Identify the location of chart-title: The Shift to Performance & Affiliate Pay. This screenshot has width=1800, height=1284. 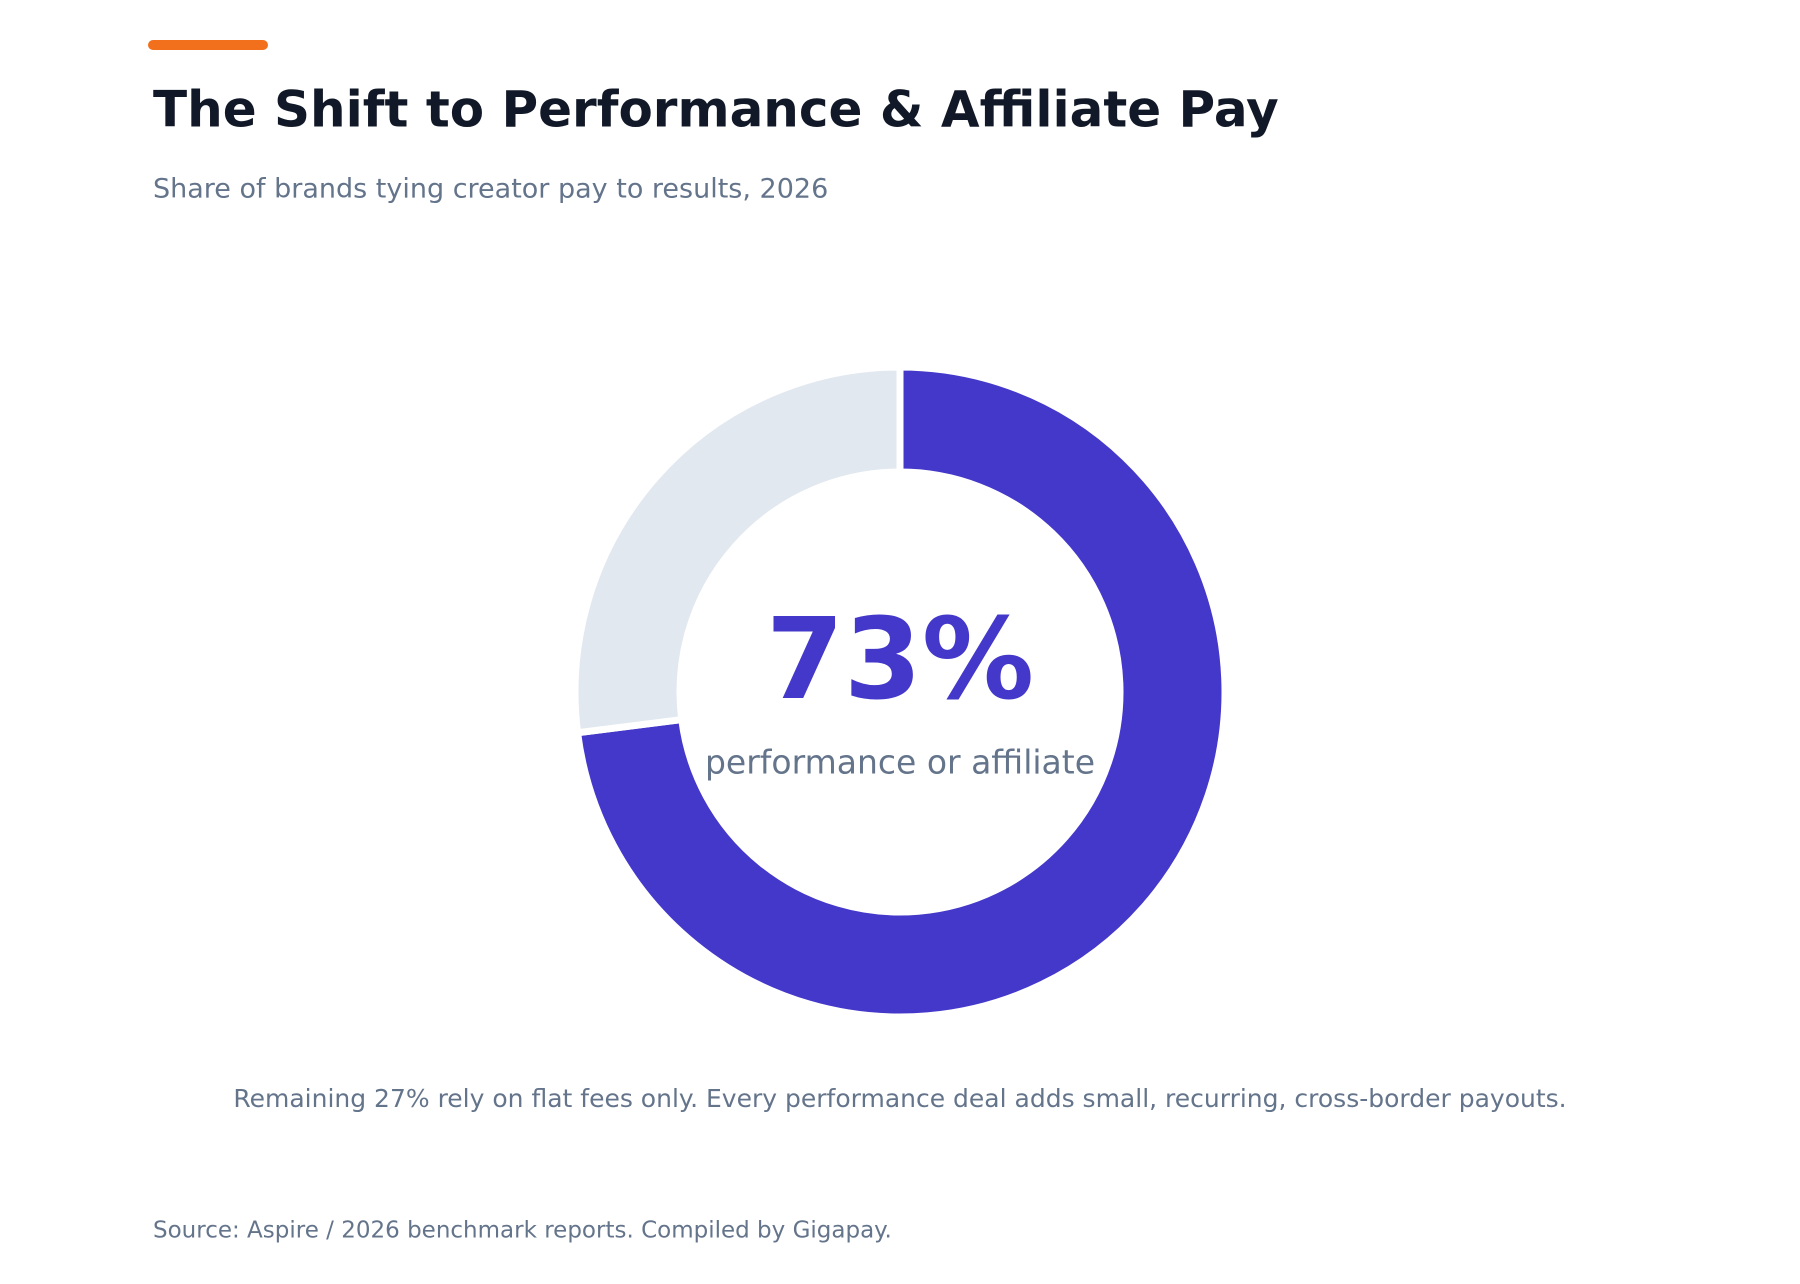
(716, 110).